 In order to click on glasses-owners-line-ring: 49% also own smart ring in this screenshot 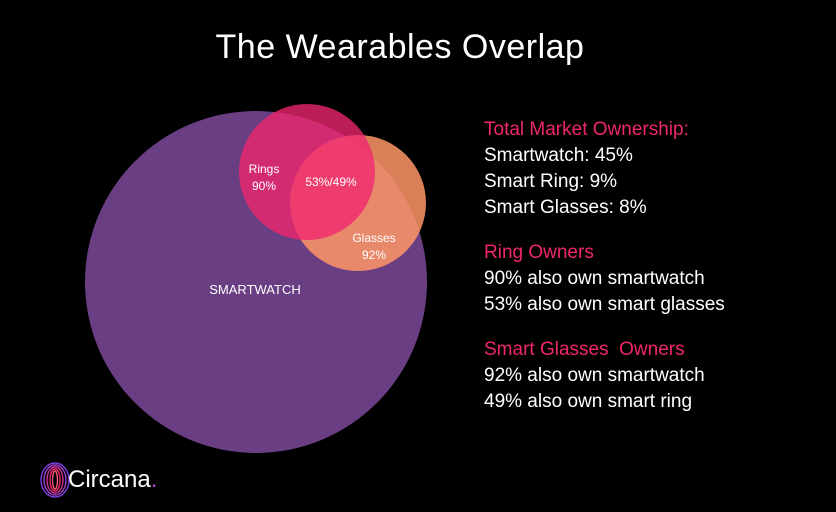, I will do `click(588, 401)`.